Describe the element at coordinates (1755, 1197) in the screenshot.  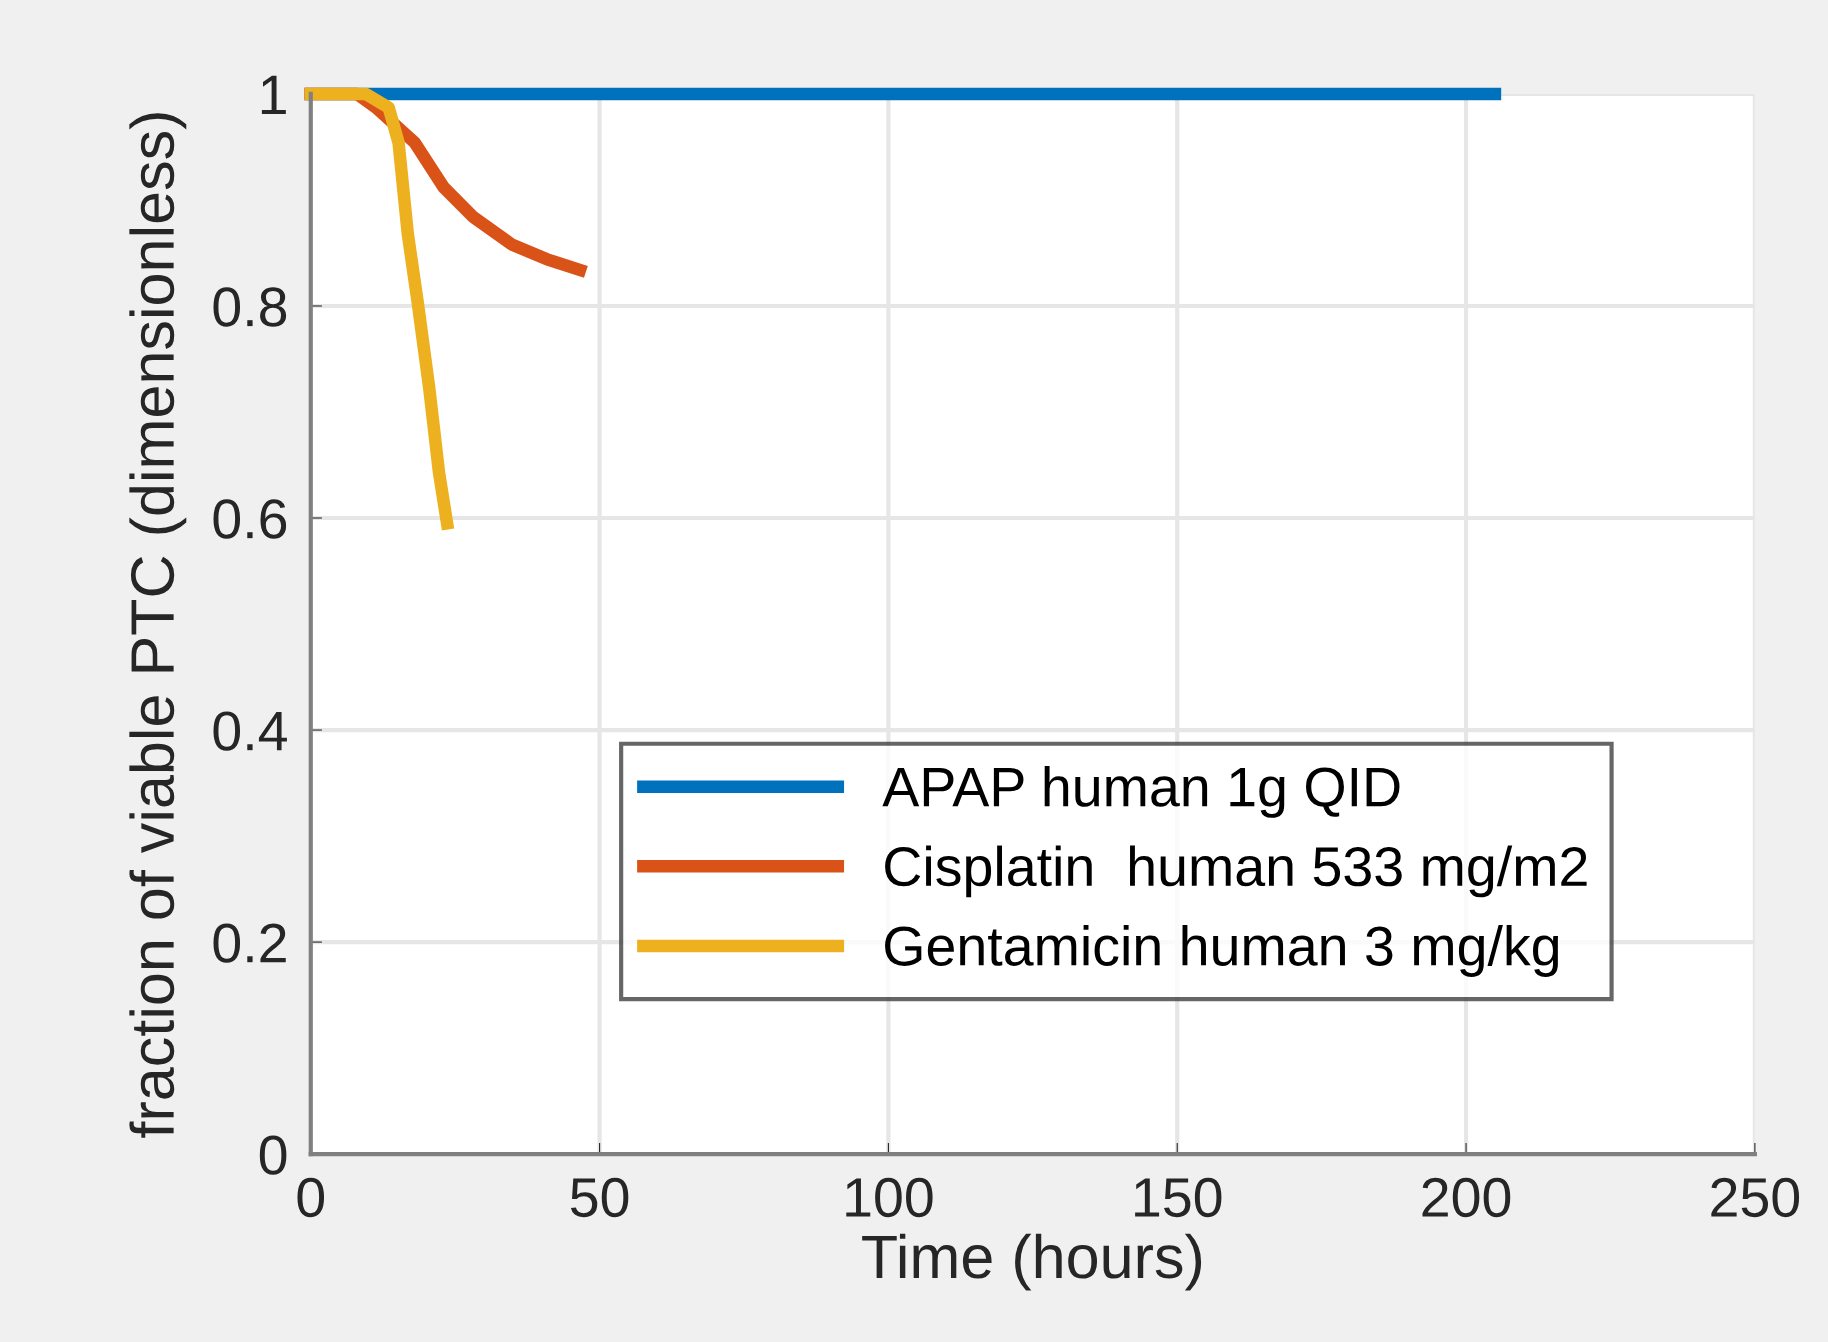
I see `x-tick-label: 250` at that location.